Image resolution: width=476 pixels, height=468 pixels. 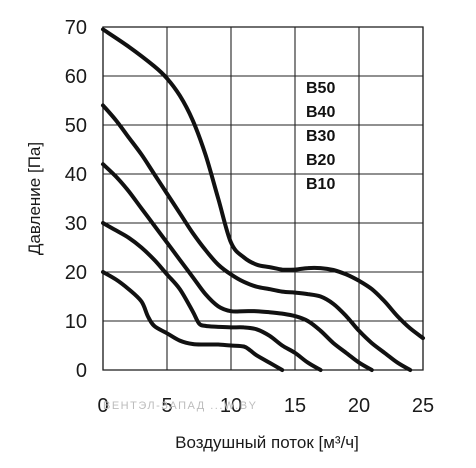 What do you see at coordinates (76, 28) in the screenshot?
I see `y-tick-label: 70` at bounding box center [76, 28].